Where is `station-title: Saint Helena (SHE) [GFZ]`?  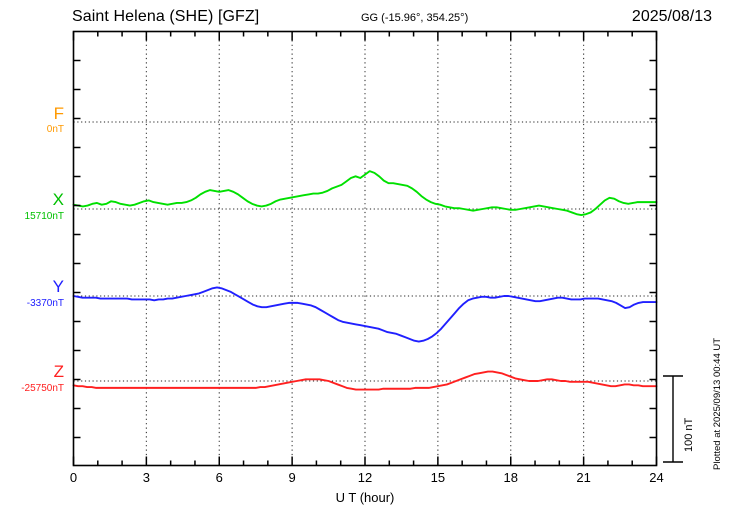 station-title: Saint Helena (SHE) [GFZ] is located at coordinates (166, 16).